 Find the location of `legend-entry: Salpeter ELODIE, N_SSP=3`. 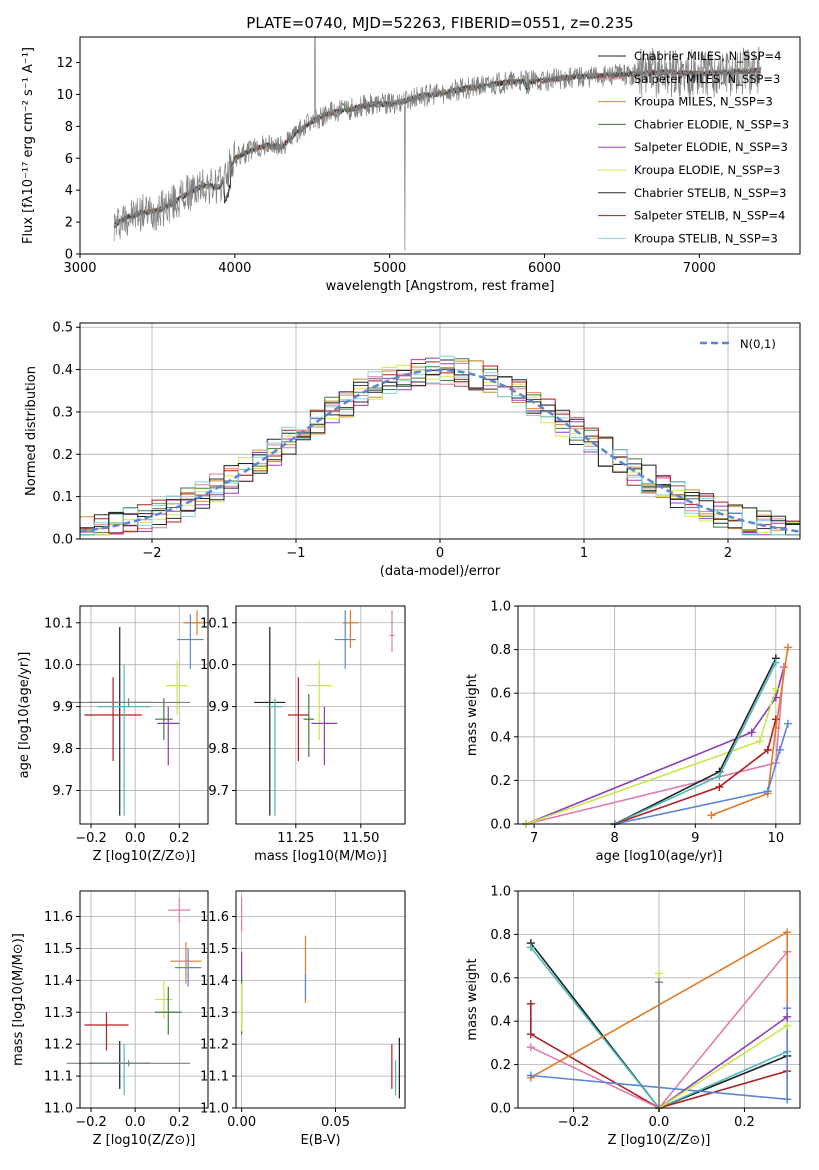

legend-entry: Salpeter ELODIE, N_SSP=3 is located at coordinates (711, 147).